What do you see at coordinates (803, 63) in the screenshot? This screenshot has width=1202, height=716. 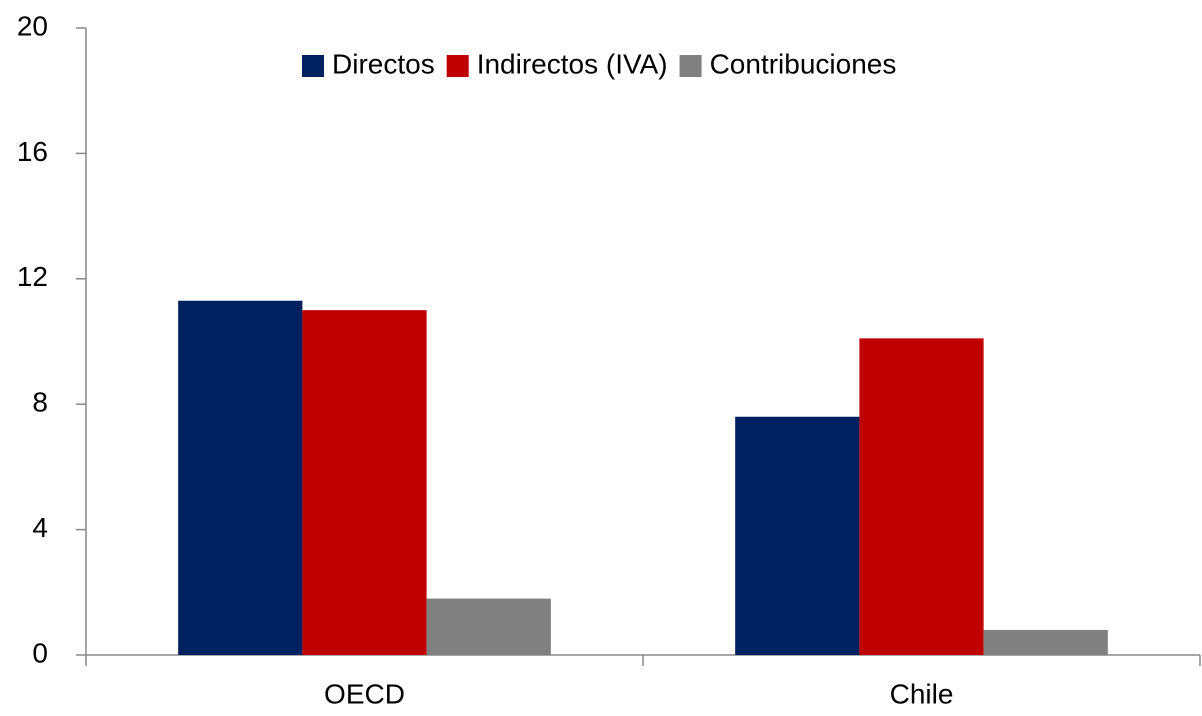 I see `legend-label: Contribuciones` at bounding box center [803, 63].